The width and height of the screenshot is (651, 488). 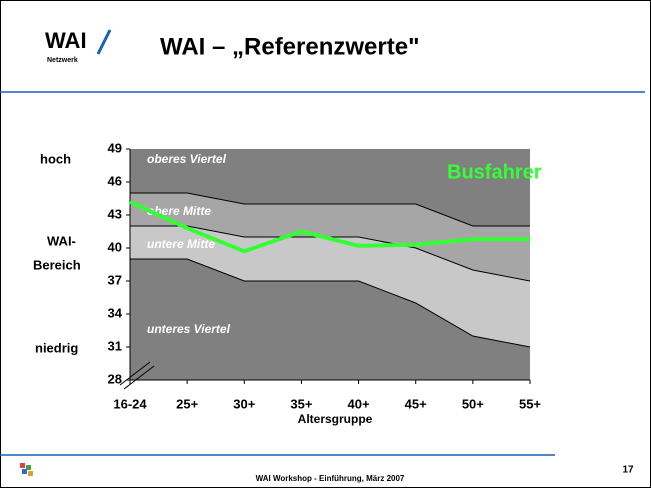 I want to click on band-label: oberes Viertel, so click(x=187, y=159).